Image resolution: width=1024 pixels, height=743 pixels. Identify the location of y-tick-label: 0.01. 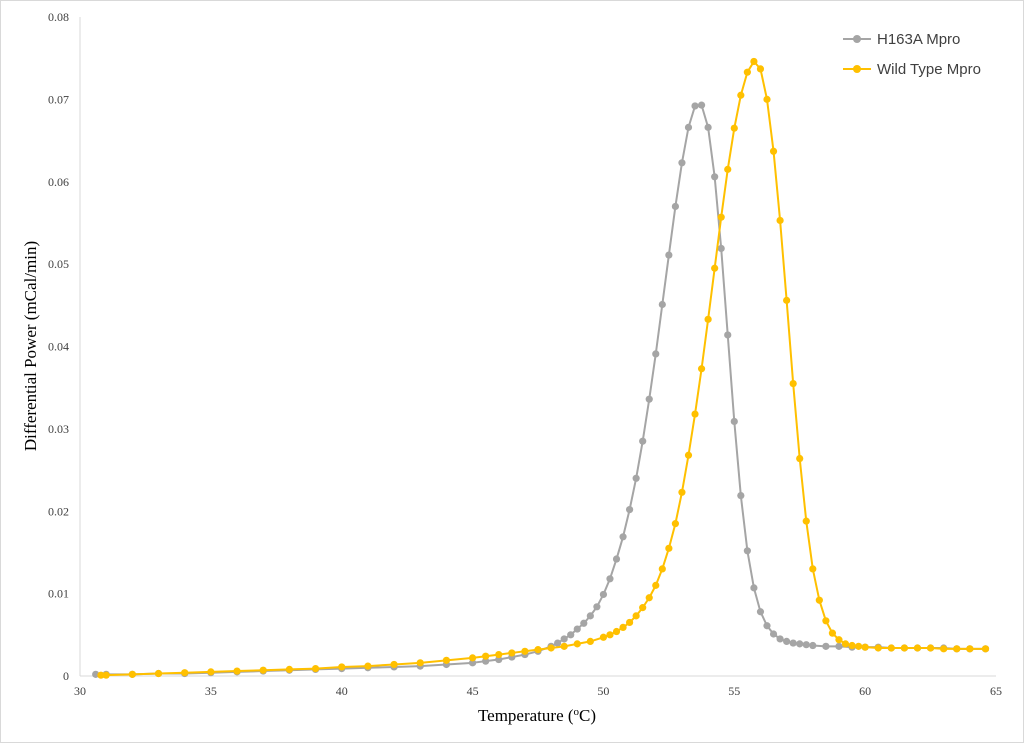
(58, 594).